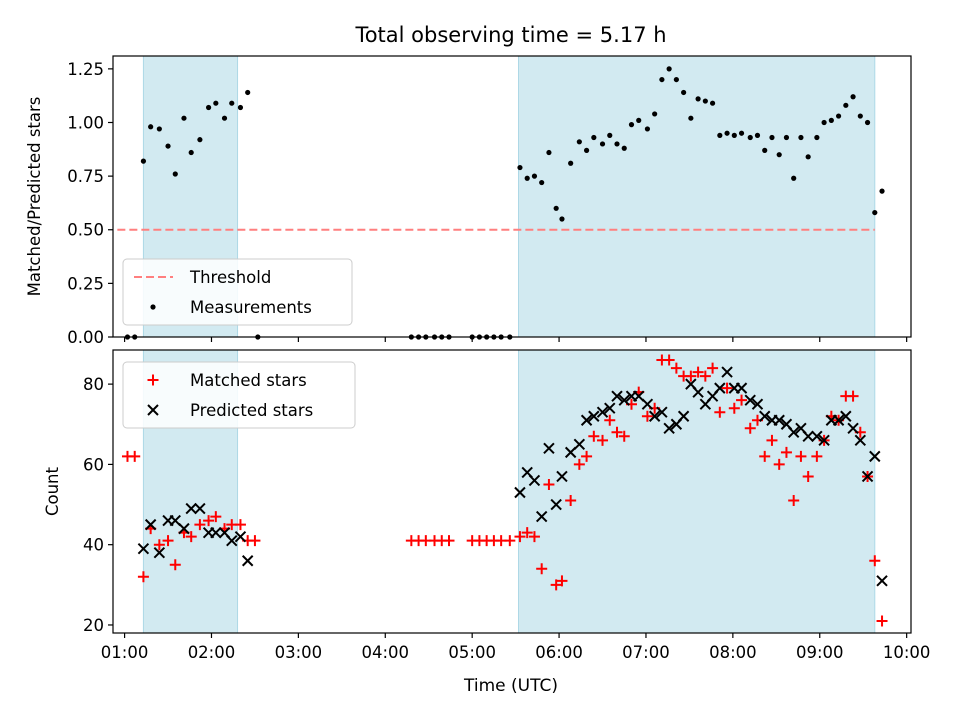 This screenshot has width=960, height=720. What do you see at coordinates (153, 380) in the screenshot?
I see `legend-matched-swatch` at bounding box center [153, 380].